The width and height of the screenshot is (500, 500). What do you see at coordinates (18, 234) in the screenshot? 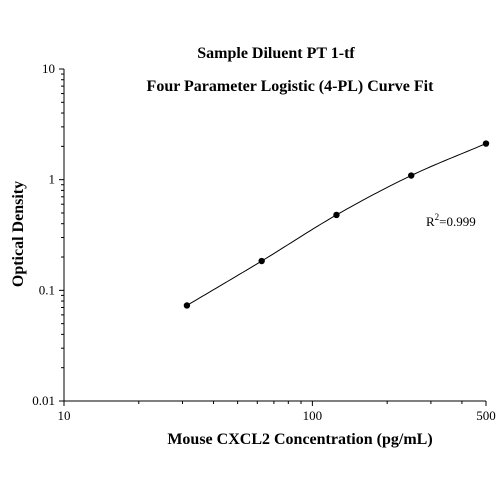
I see `y-axis-label: Optical Density` at bounding box center [18, 234].